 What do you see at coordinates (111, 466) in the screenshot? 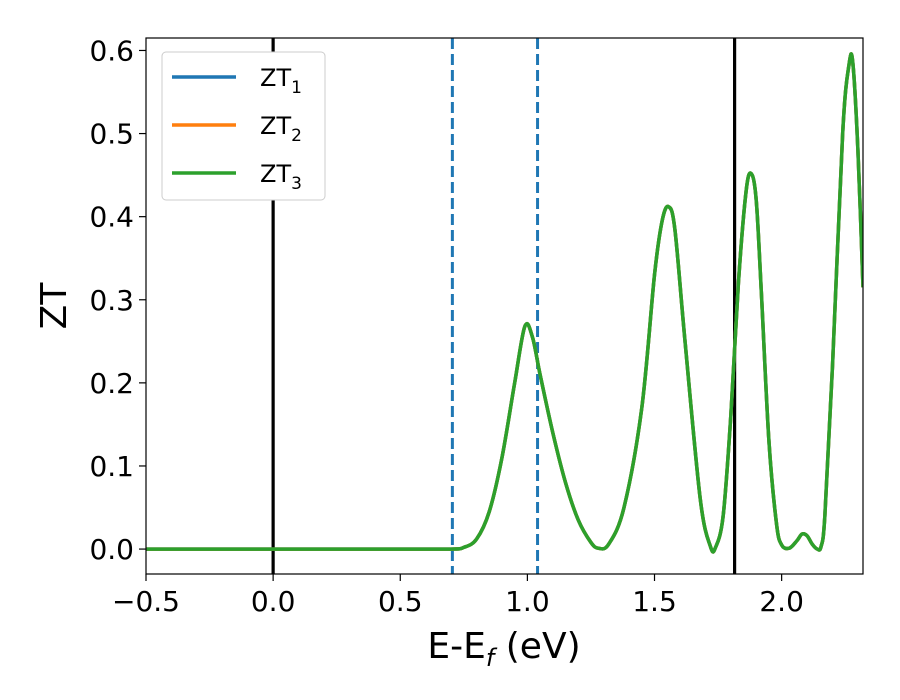
I see `y-tick-label: 0.1` at bounding box center [111, 466].